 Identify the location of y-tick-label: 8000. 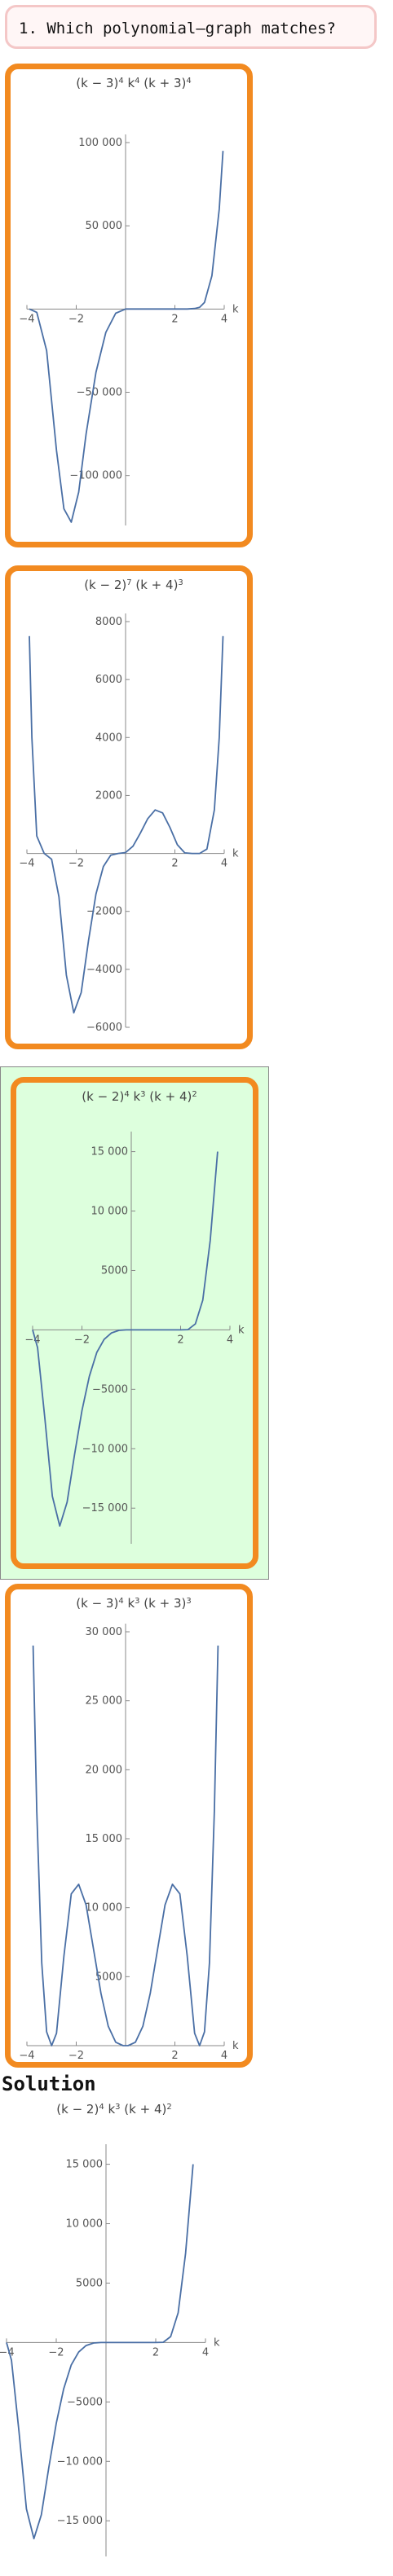
(108, 622).